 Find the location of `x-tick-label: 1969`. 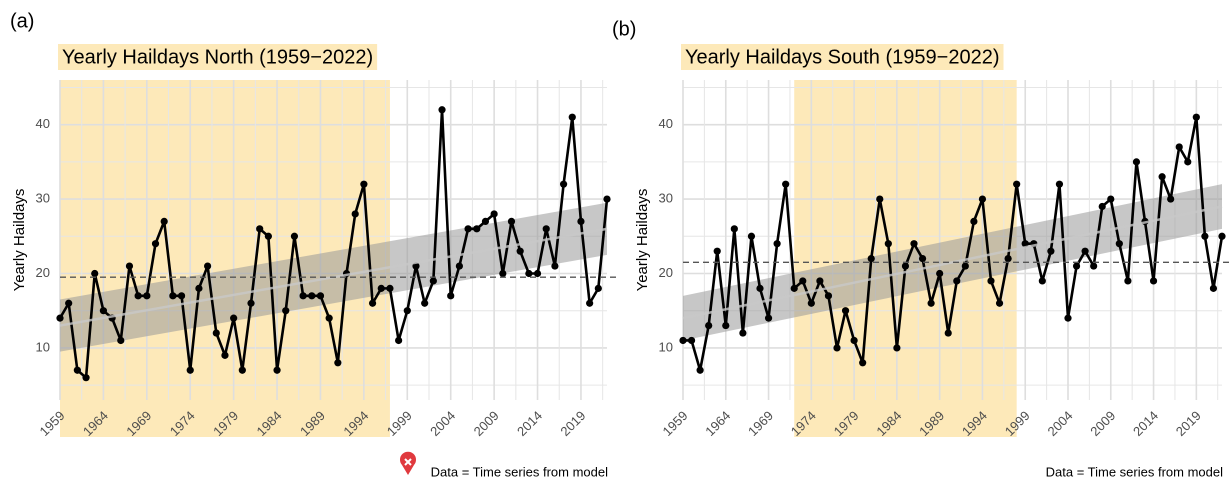

x-tick-label: 1969 is located at coordinates (760, 423).